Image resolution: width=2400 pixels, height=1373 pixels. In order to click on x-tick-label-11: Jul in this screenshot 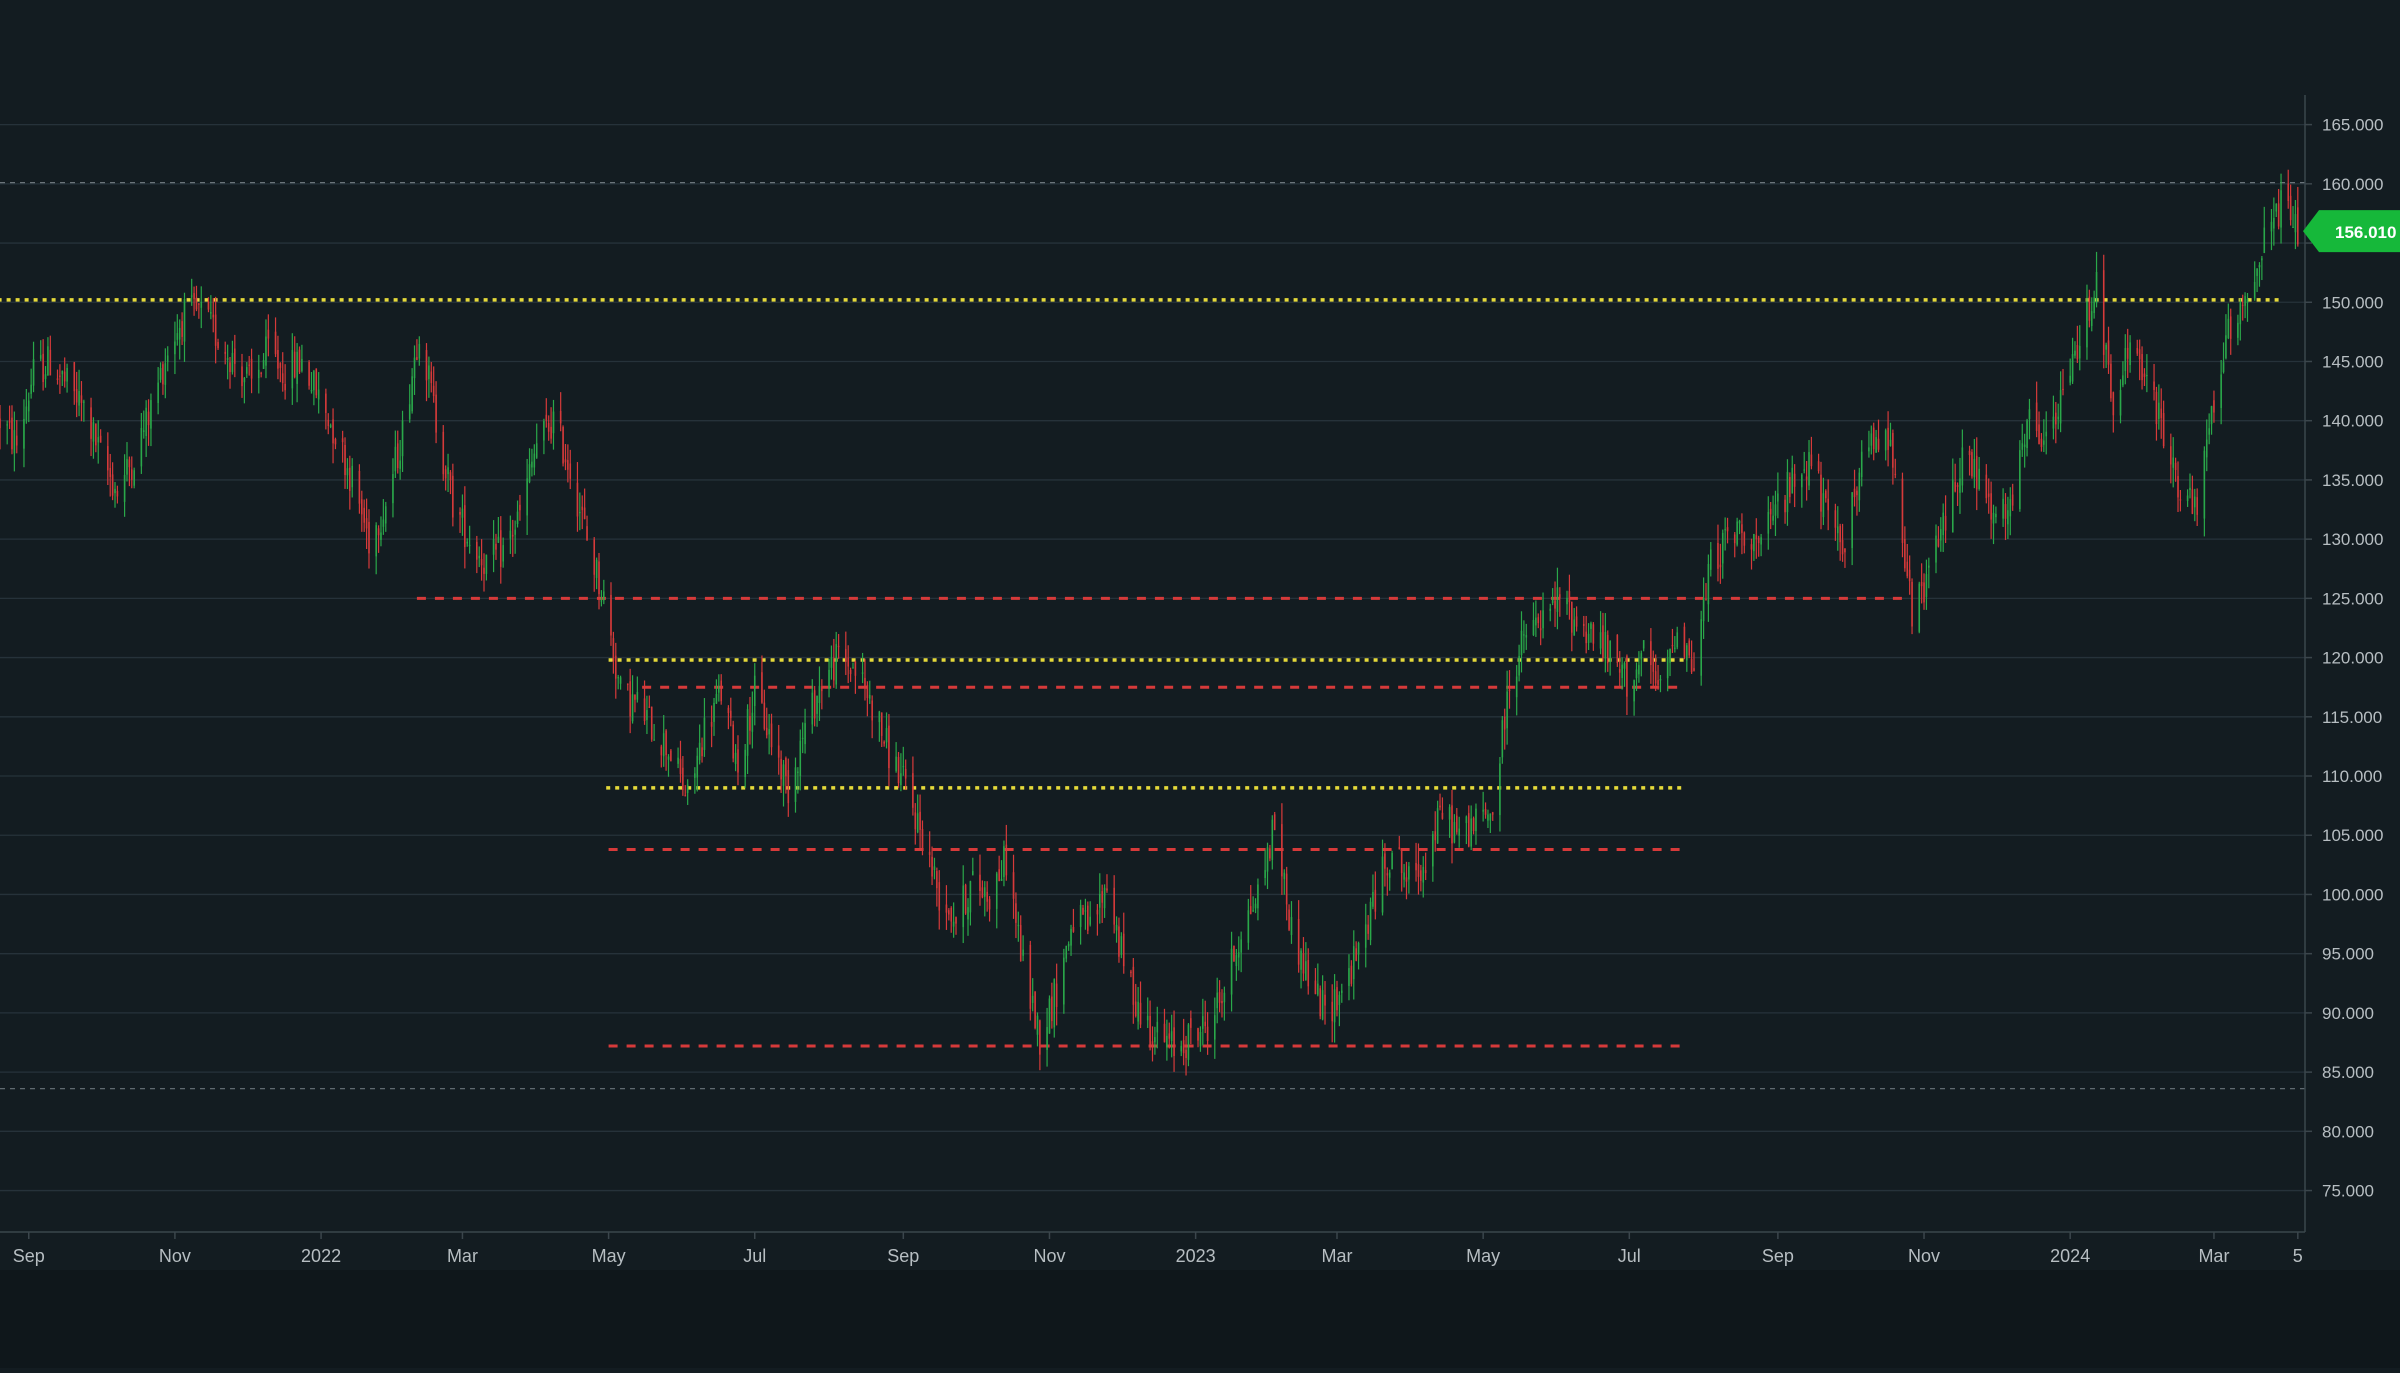, I will do `click(1629, 1256)`.